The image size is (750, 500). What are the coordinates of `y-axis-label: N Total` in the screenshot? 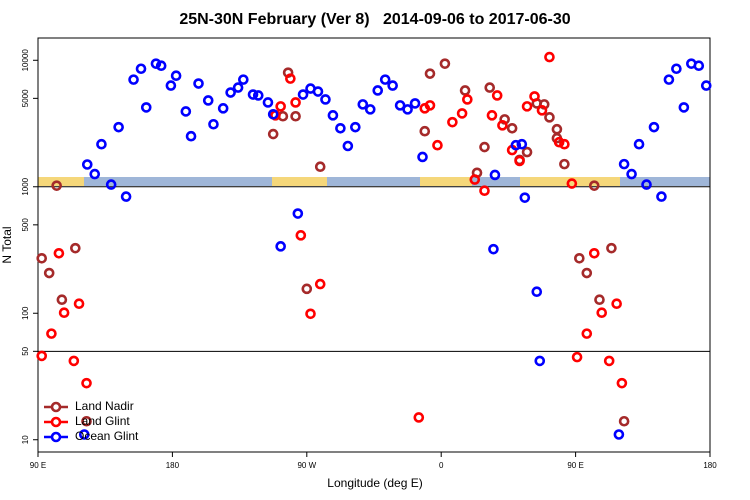 It's located at (7, 244).